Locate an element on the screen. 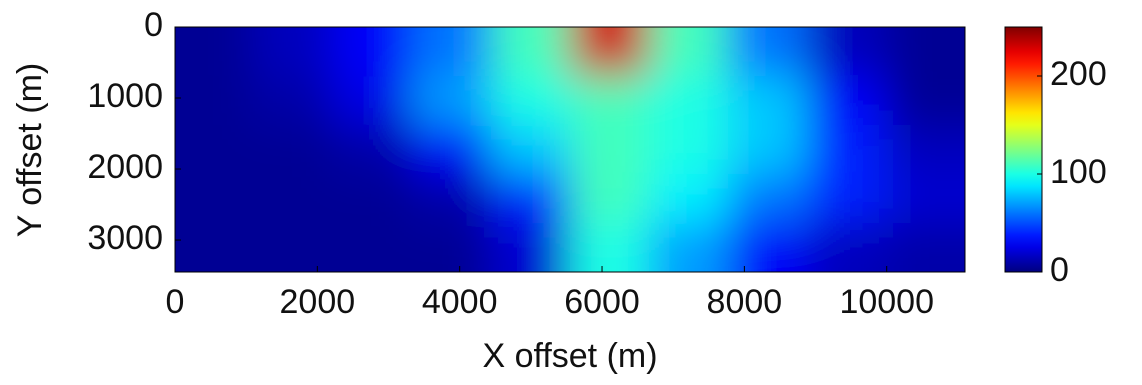  x-tick-label: 10000 is located at coordinates (886, 302).